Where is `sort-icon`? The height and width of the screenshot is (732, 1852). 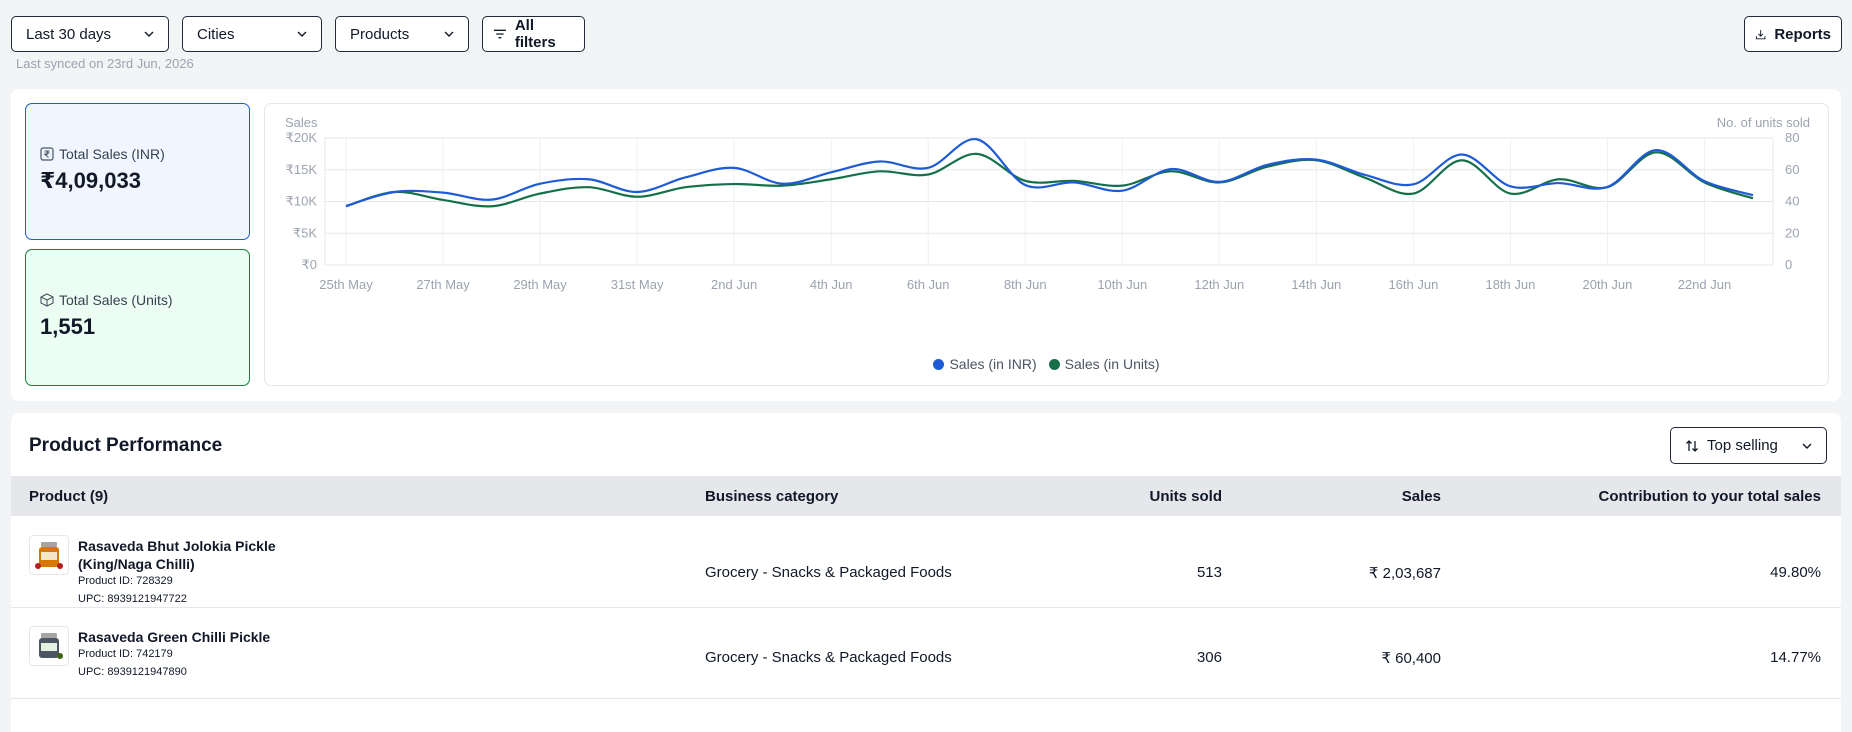
sort-icon is located at coordinates (1692, 445).